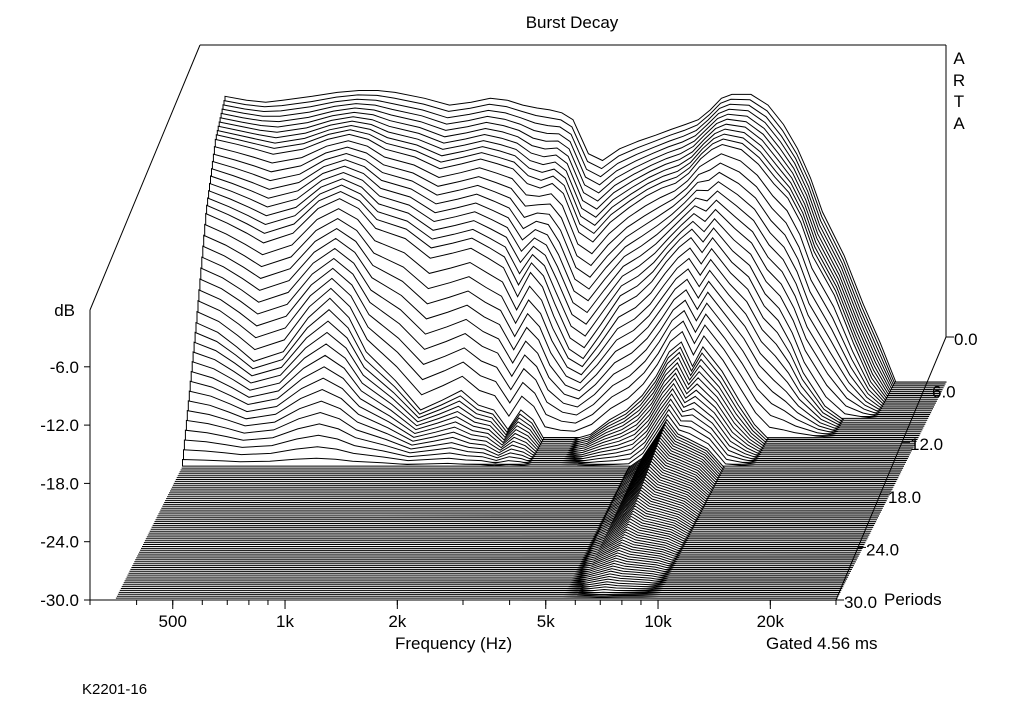  I want to click on chart-title: Burst Decay, so click(572, 22).